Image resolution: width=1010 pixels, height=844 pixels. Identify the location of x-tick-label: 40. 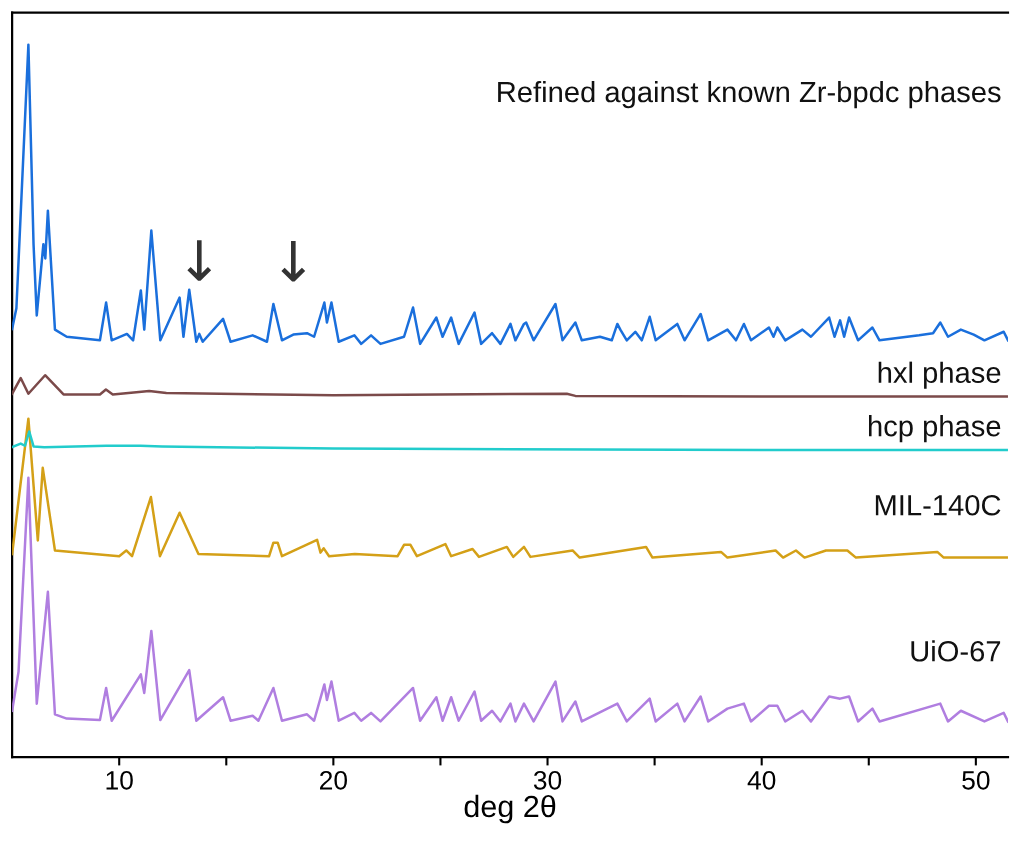
(761, 780).